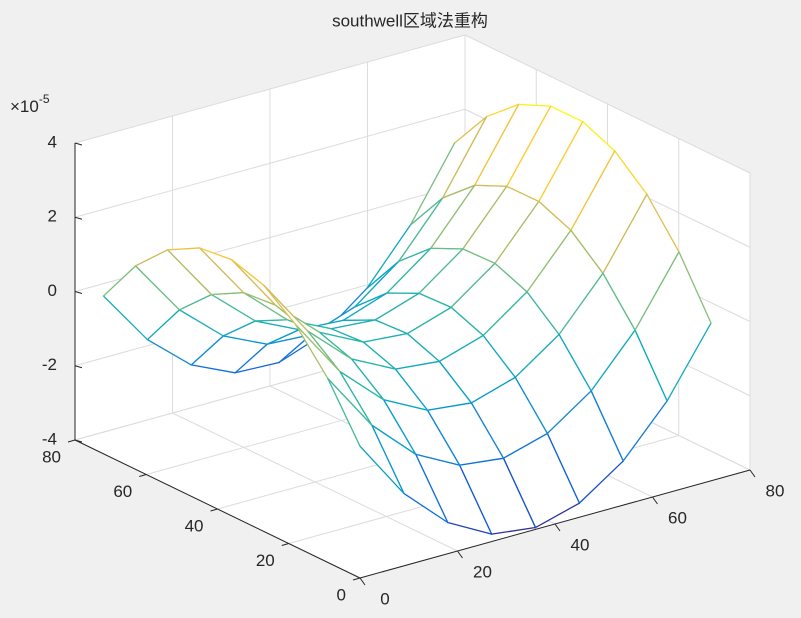 This screenshot has height=618, width=801. What do you see at coordinates (44, 99) in the screenshot?
I see `z-exponent-power: -5` at bounding box center [44, 99].